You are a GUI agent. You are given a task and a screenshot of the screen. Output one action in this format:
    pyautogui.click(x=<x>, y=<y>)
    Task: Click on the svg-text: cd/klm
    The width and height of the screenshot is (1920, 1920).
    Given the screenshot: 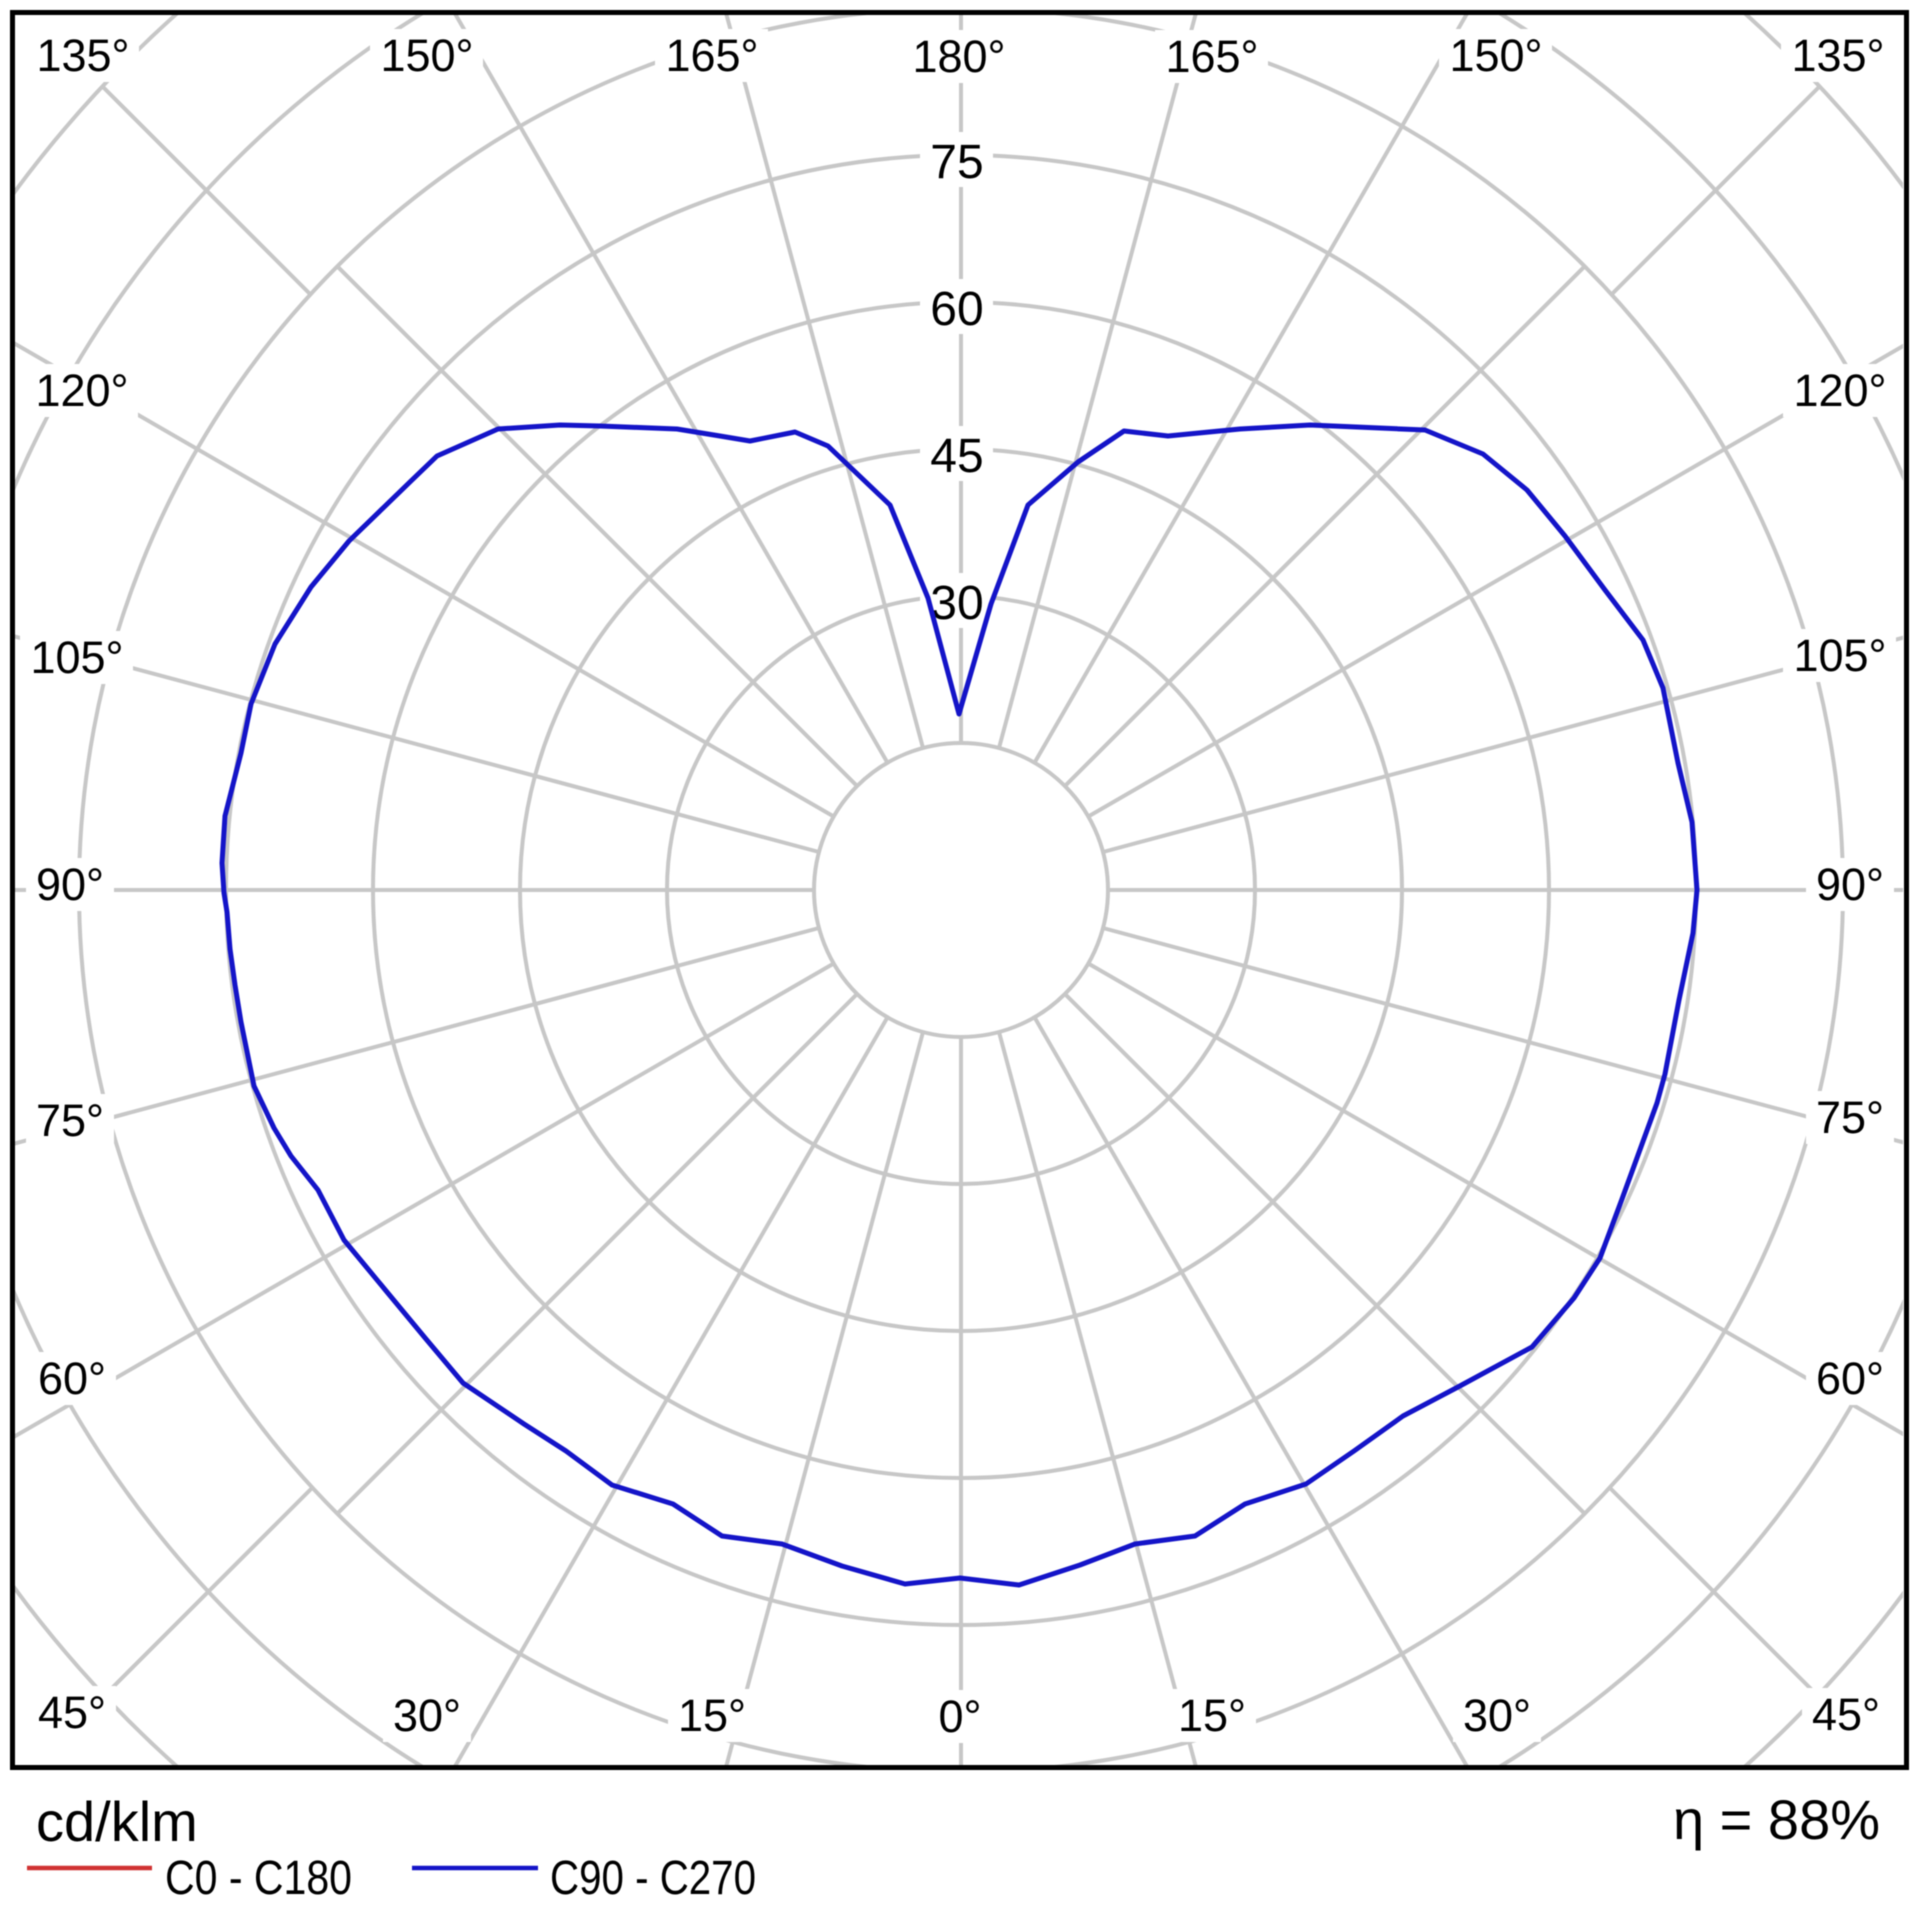 What is the action you would take?
    pyautogui.click(x=117, y=1821)
    